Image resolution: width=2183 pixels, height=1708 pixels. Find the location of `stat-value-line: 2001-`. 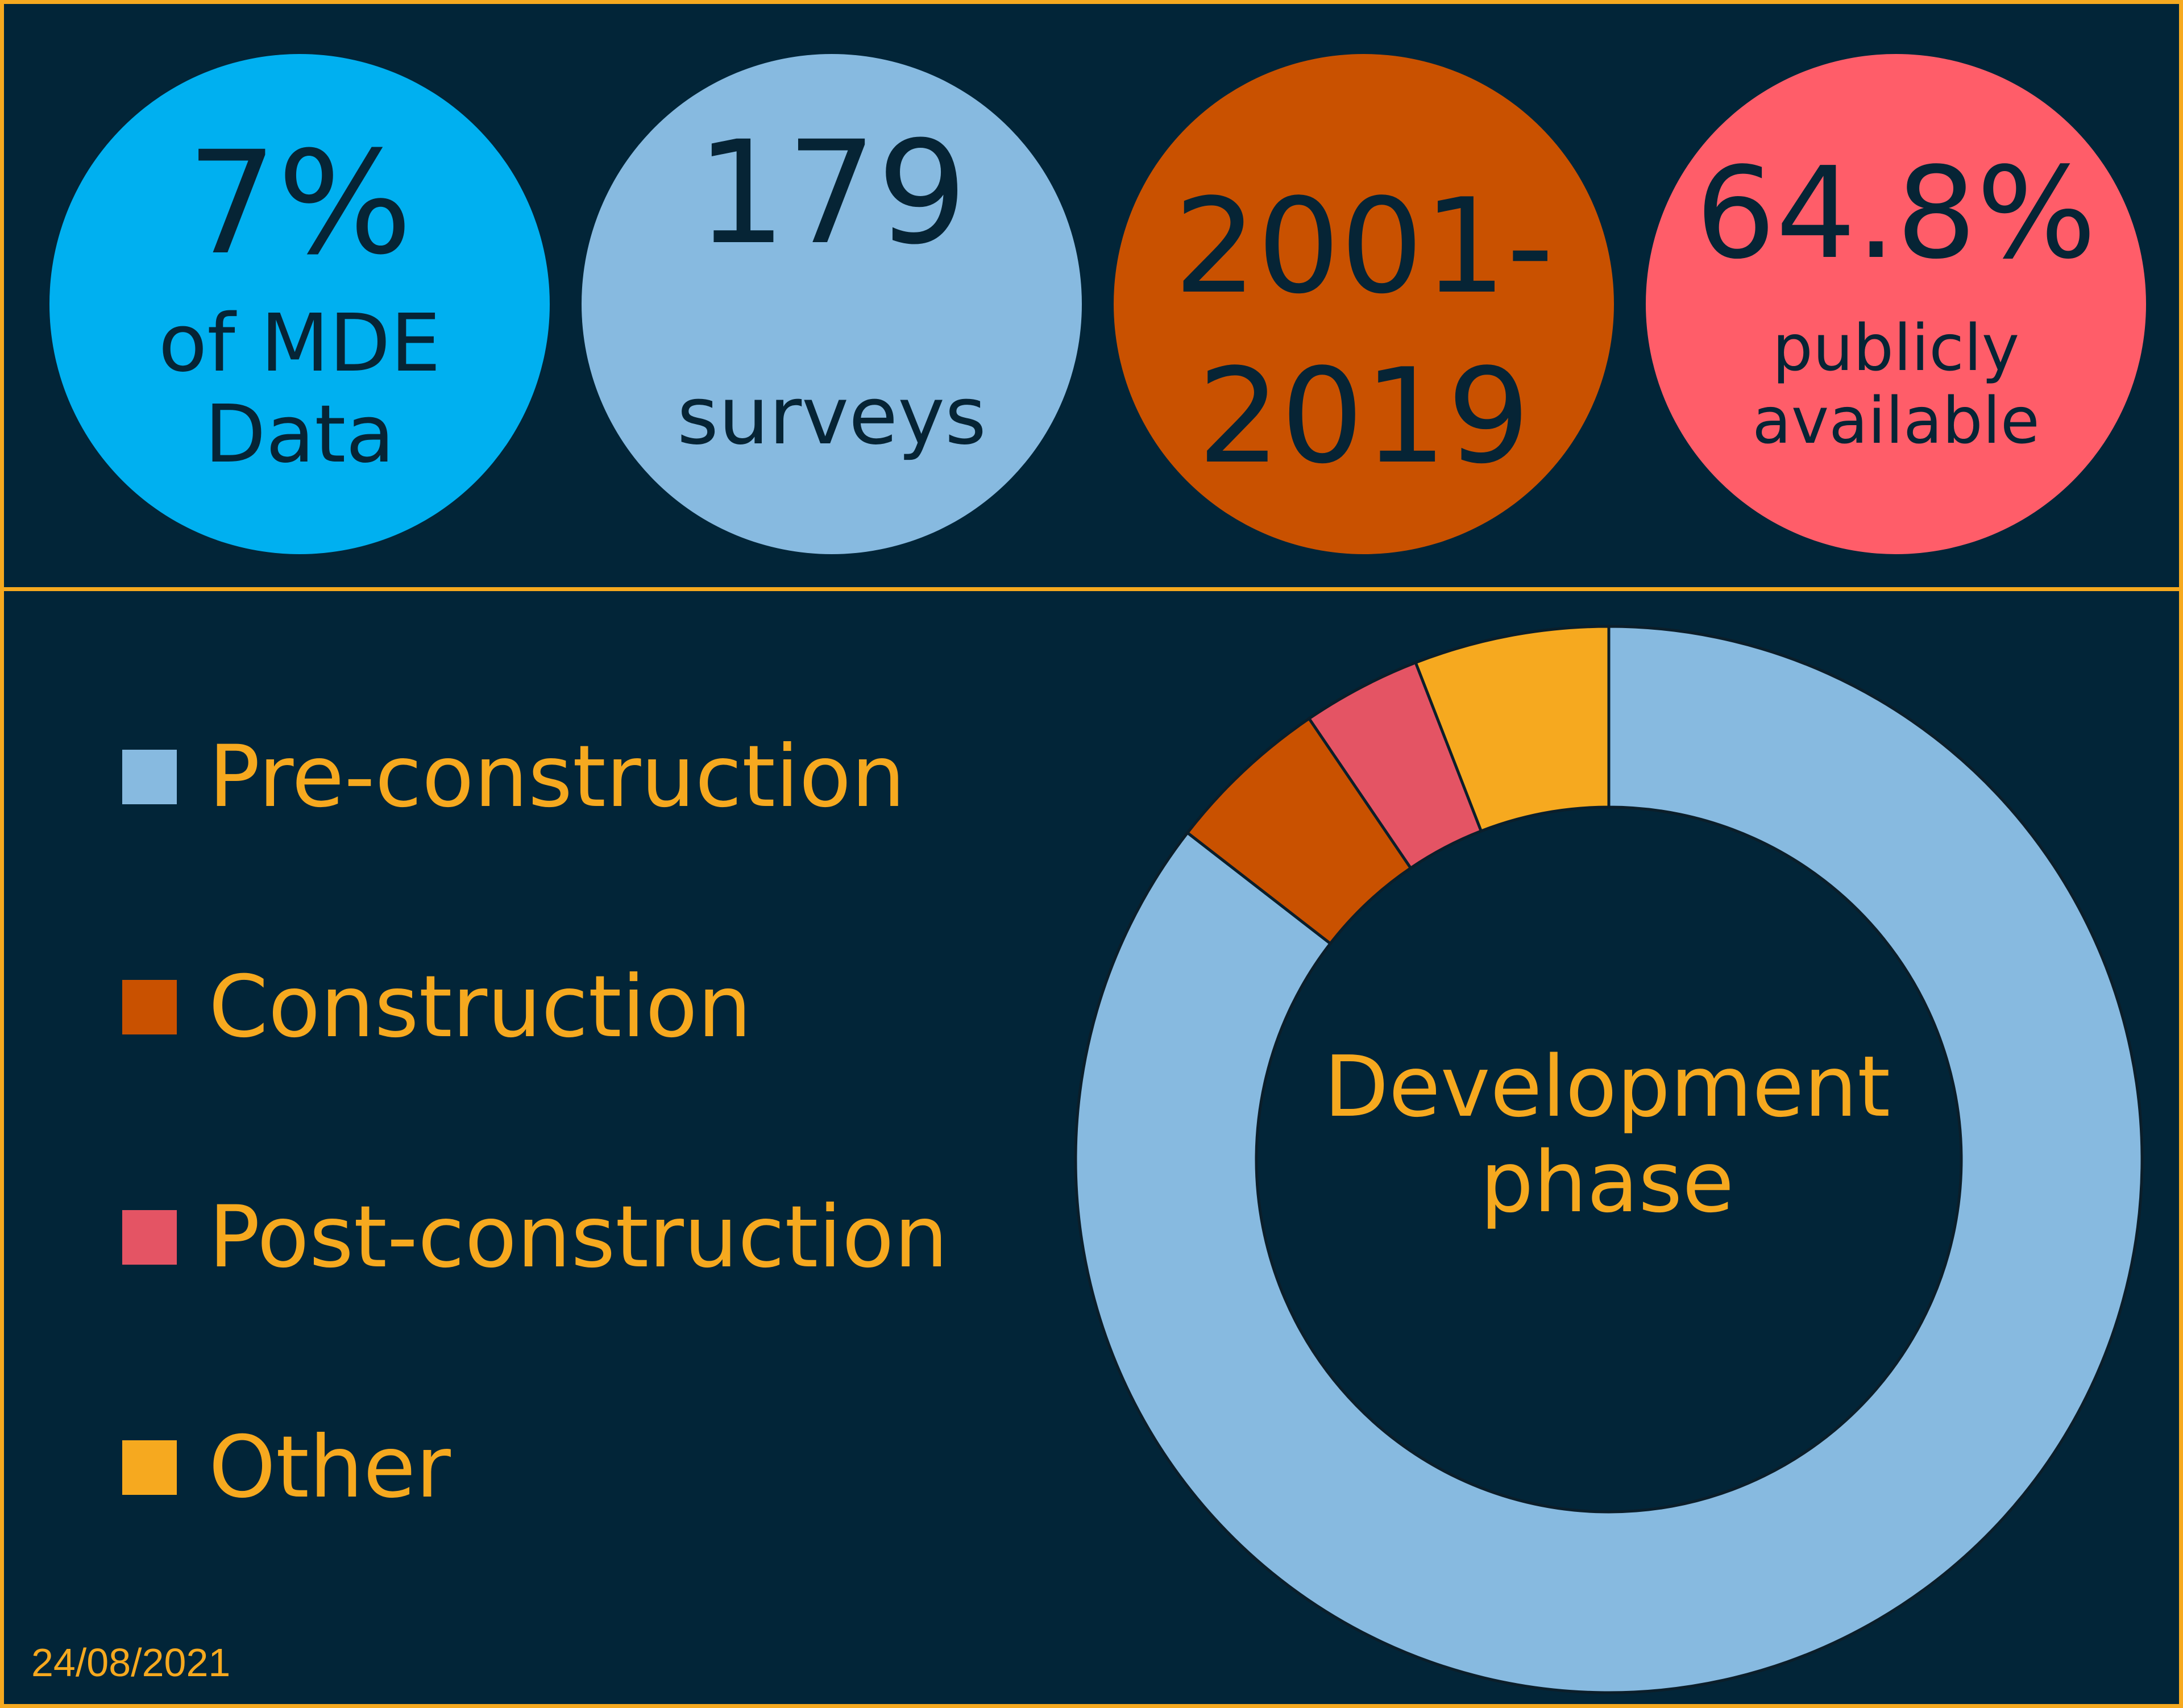

stat-value-line: 2001- is located at coordinates (1363, 247).